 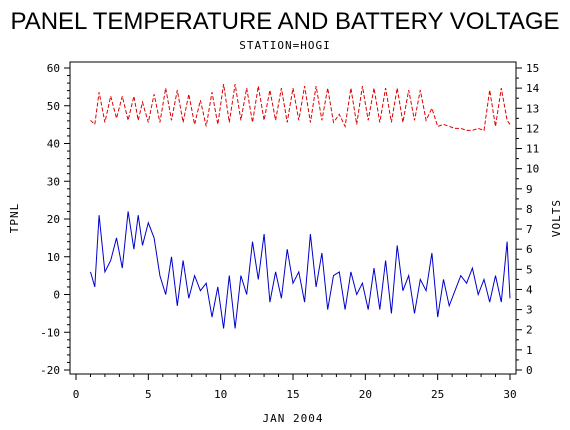 I want to click on right-tick-label: 1, so click(x=529, y=350).